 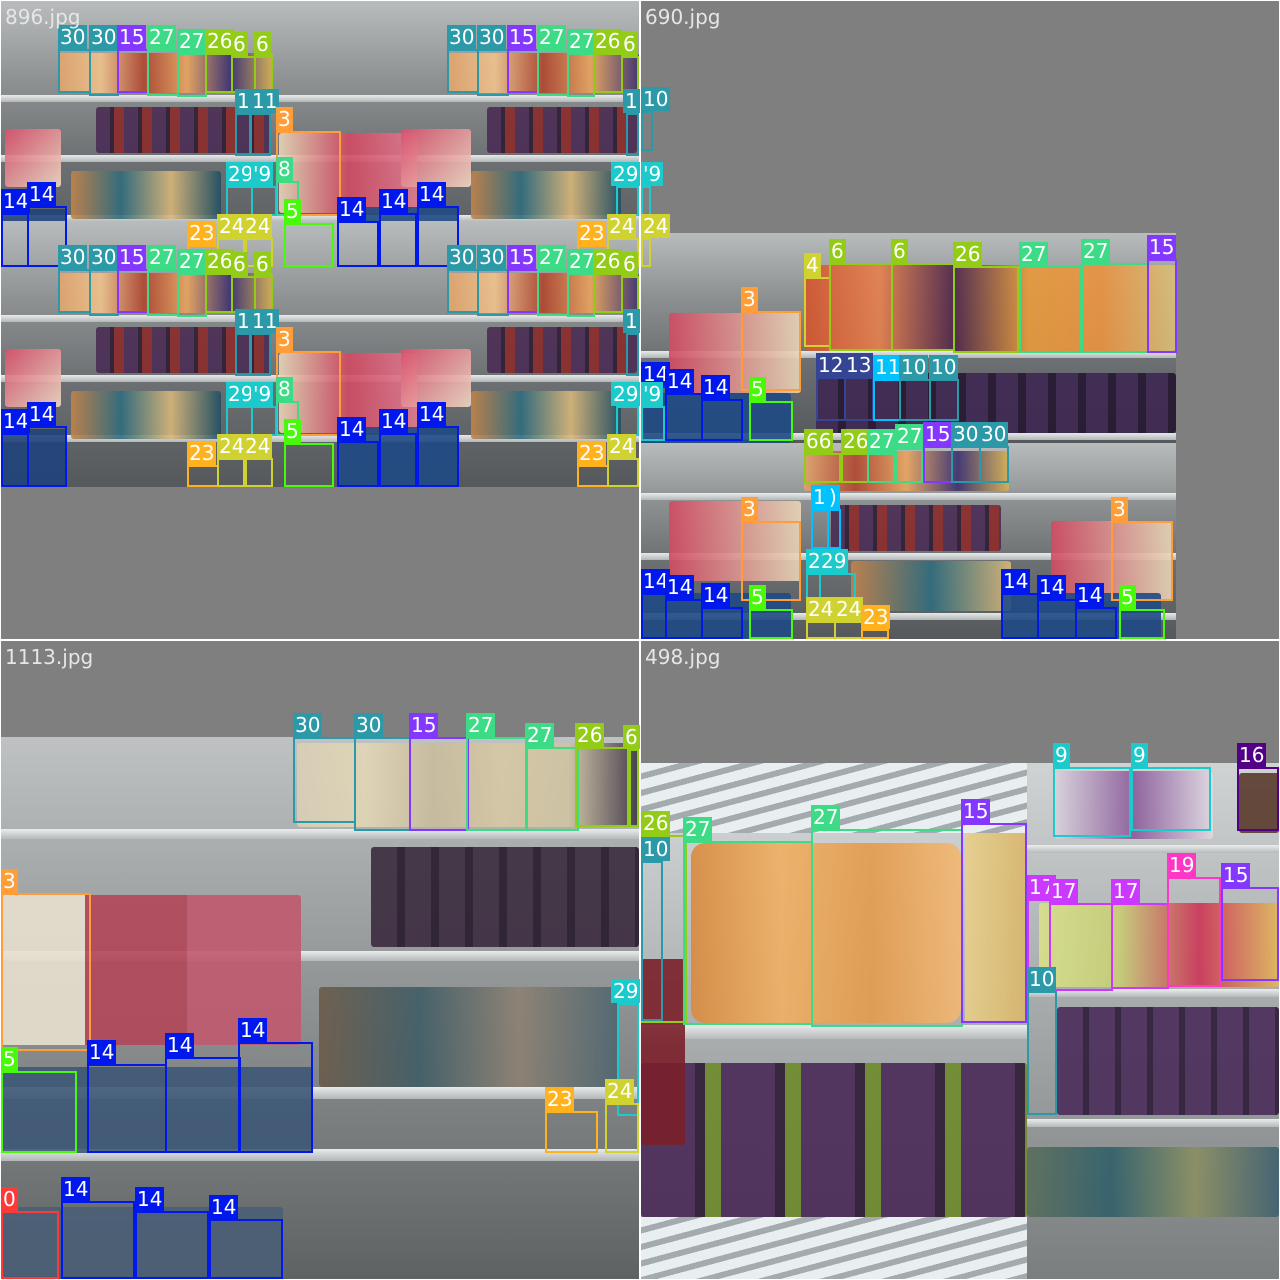 What do you see at coordinates (683, 657) in the screenshot?
I see `tile-filename: 498.jpg` at bounding box center [683, 657].